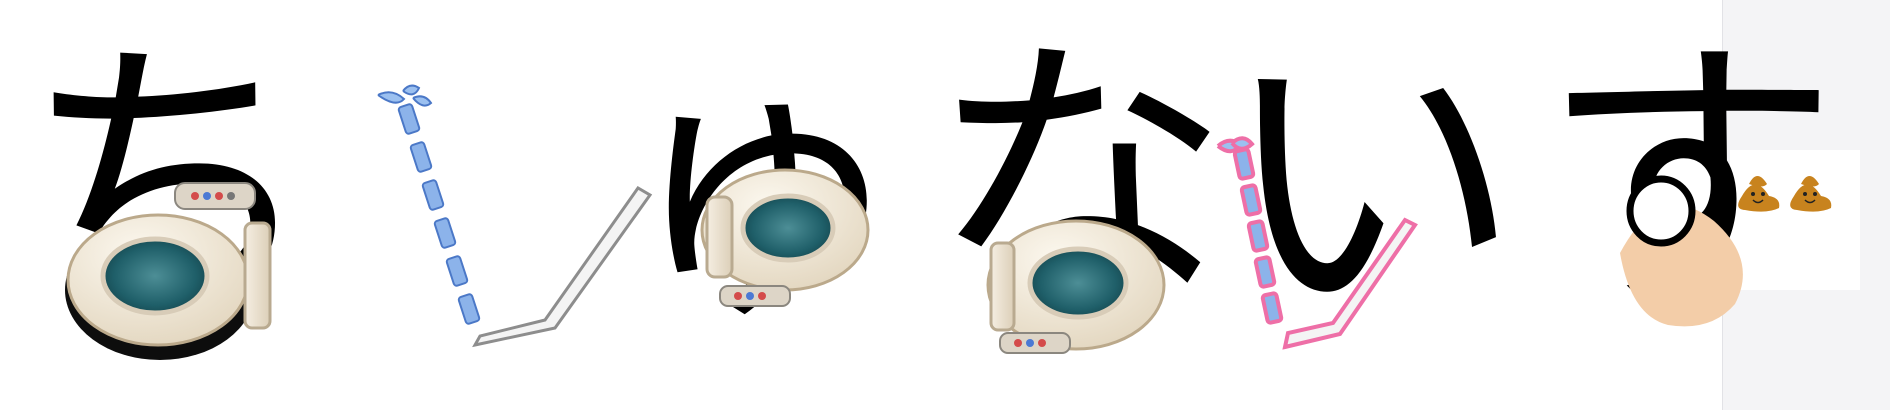  Describe the element at coordinates (1681, 251) in the screenshot. I see `finger-icon` at that location.